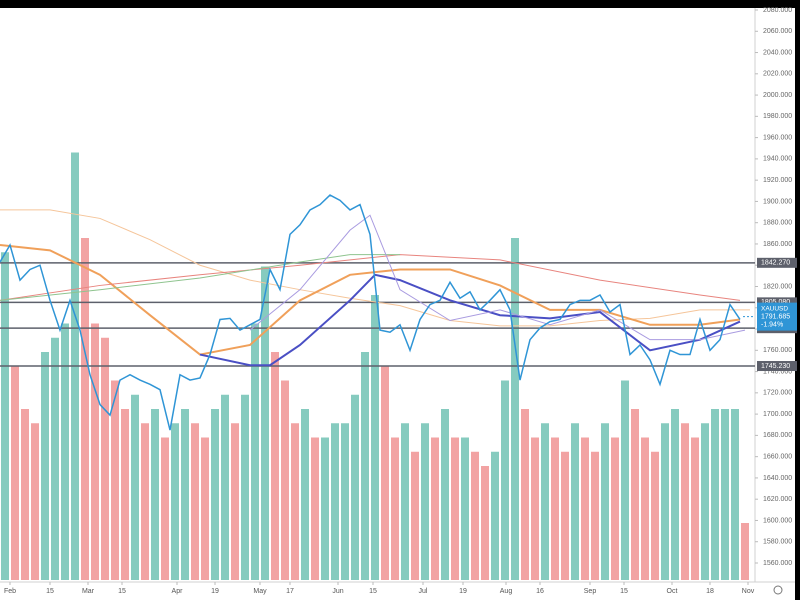  What do you see at coordinates (777, 435) in the screenshot?
I see `y-tick-label: 1680.000` at bounding box center [777, 435].